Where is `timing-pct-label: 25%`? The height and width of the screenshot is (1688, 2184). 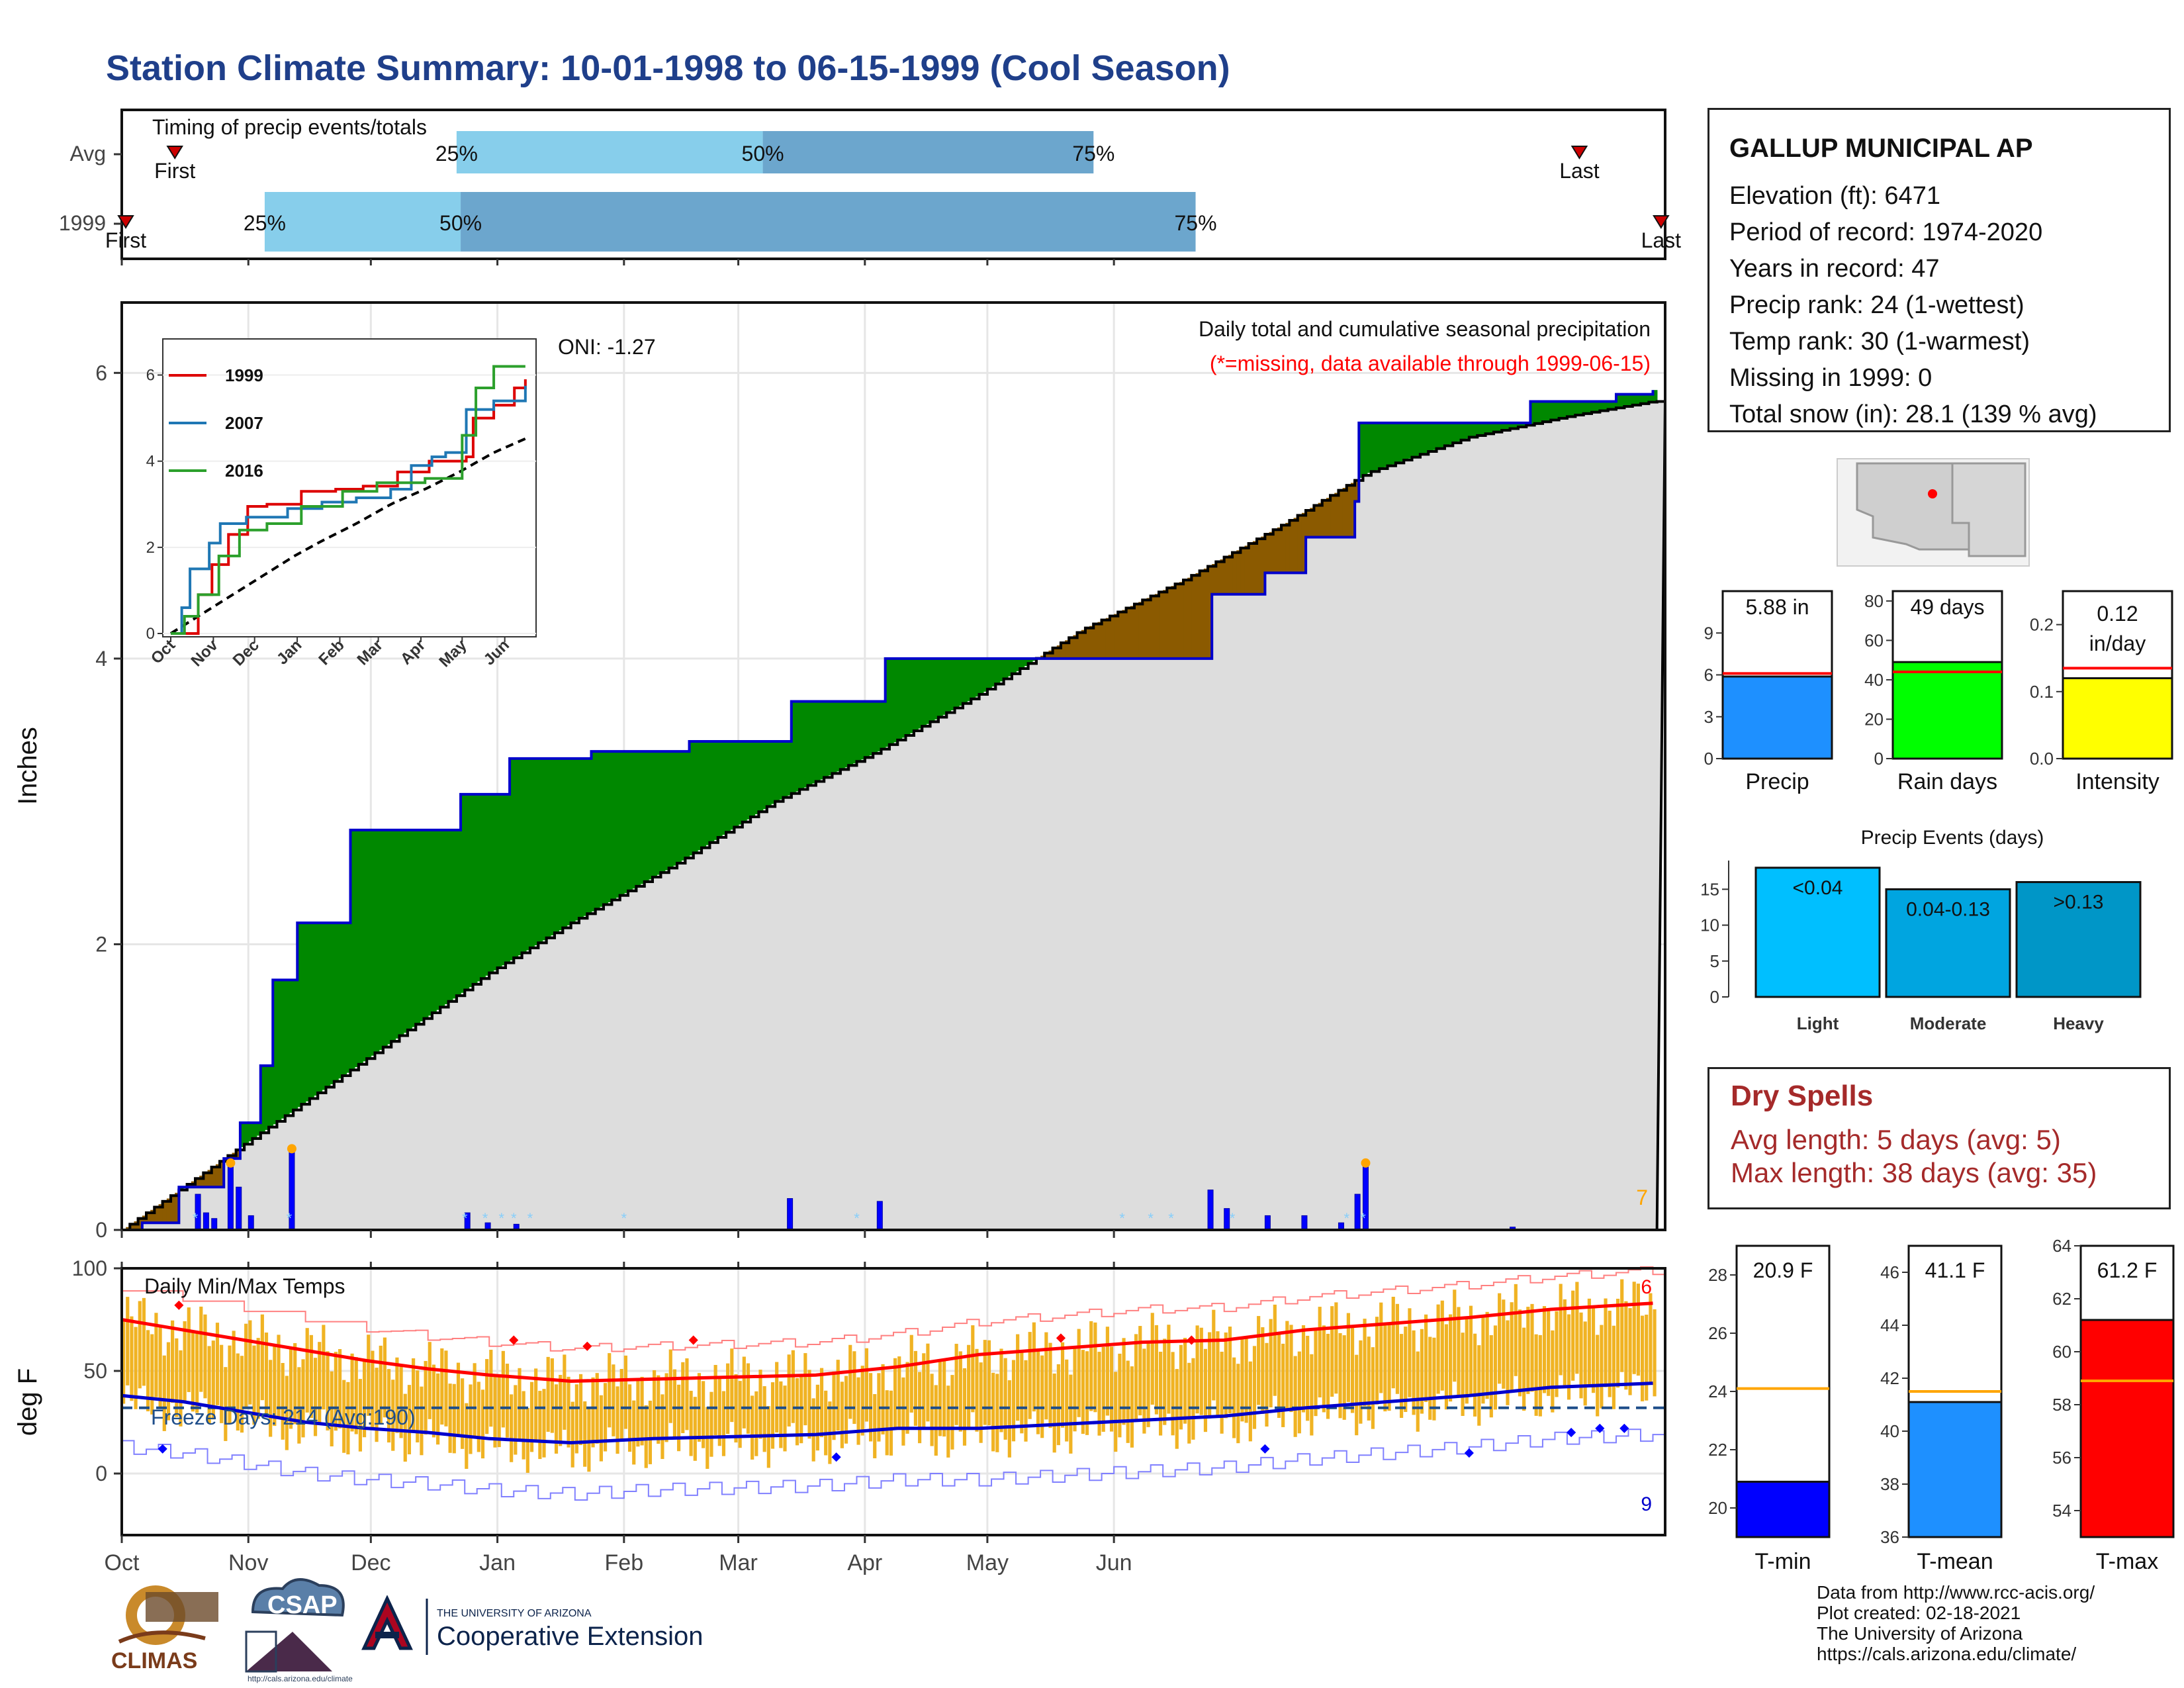
timing-pct-label: 25% is located at coordinates (456, 153).